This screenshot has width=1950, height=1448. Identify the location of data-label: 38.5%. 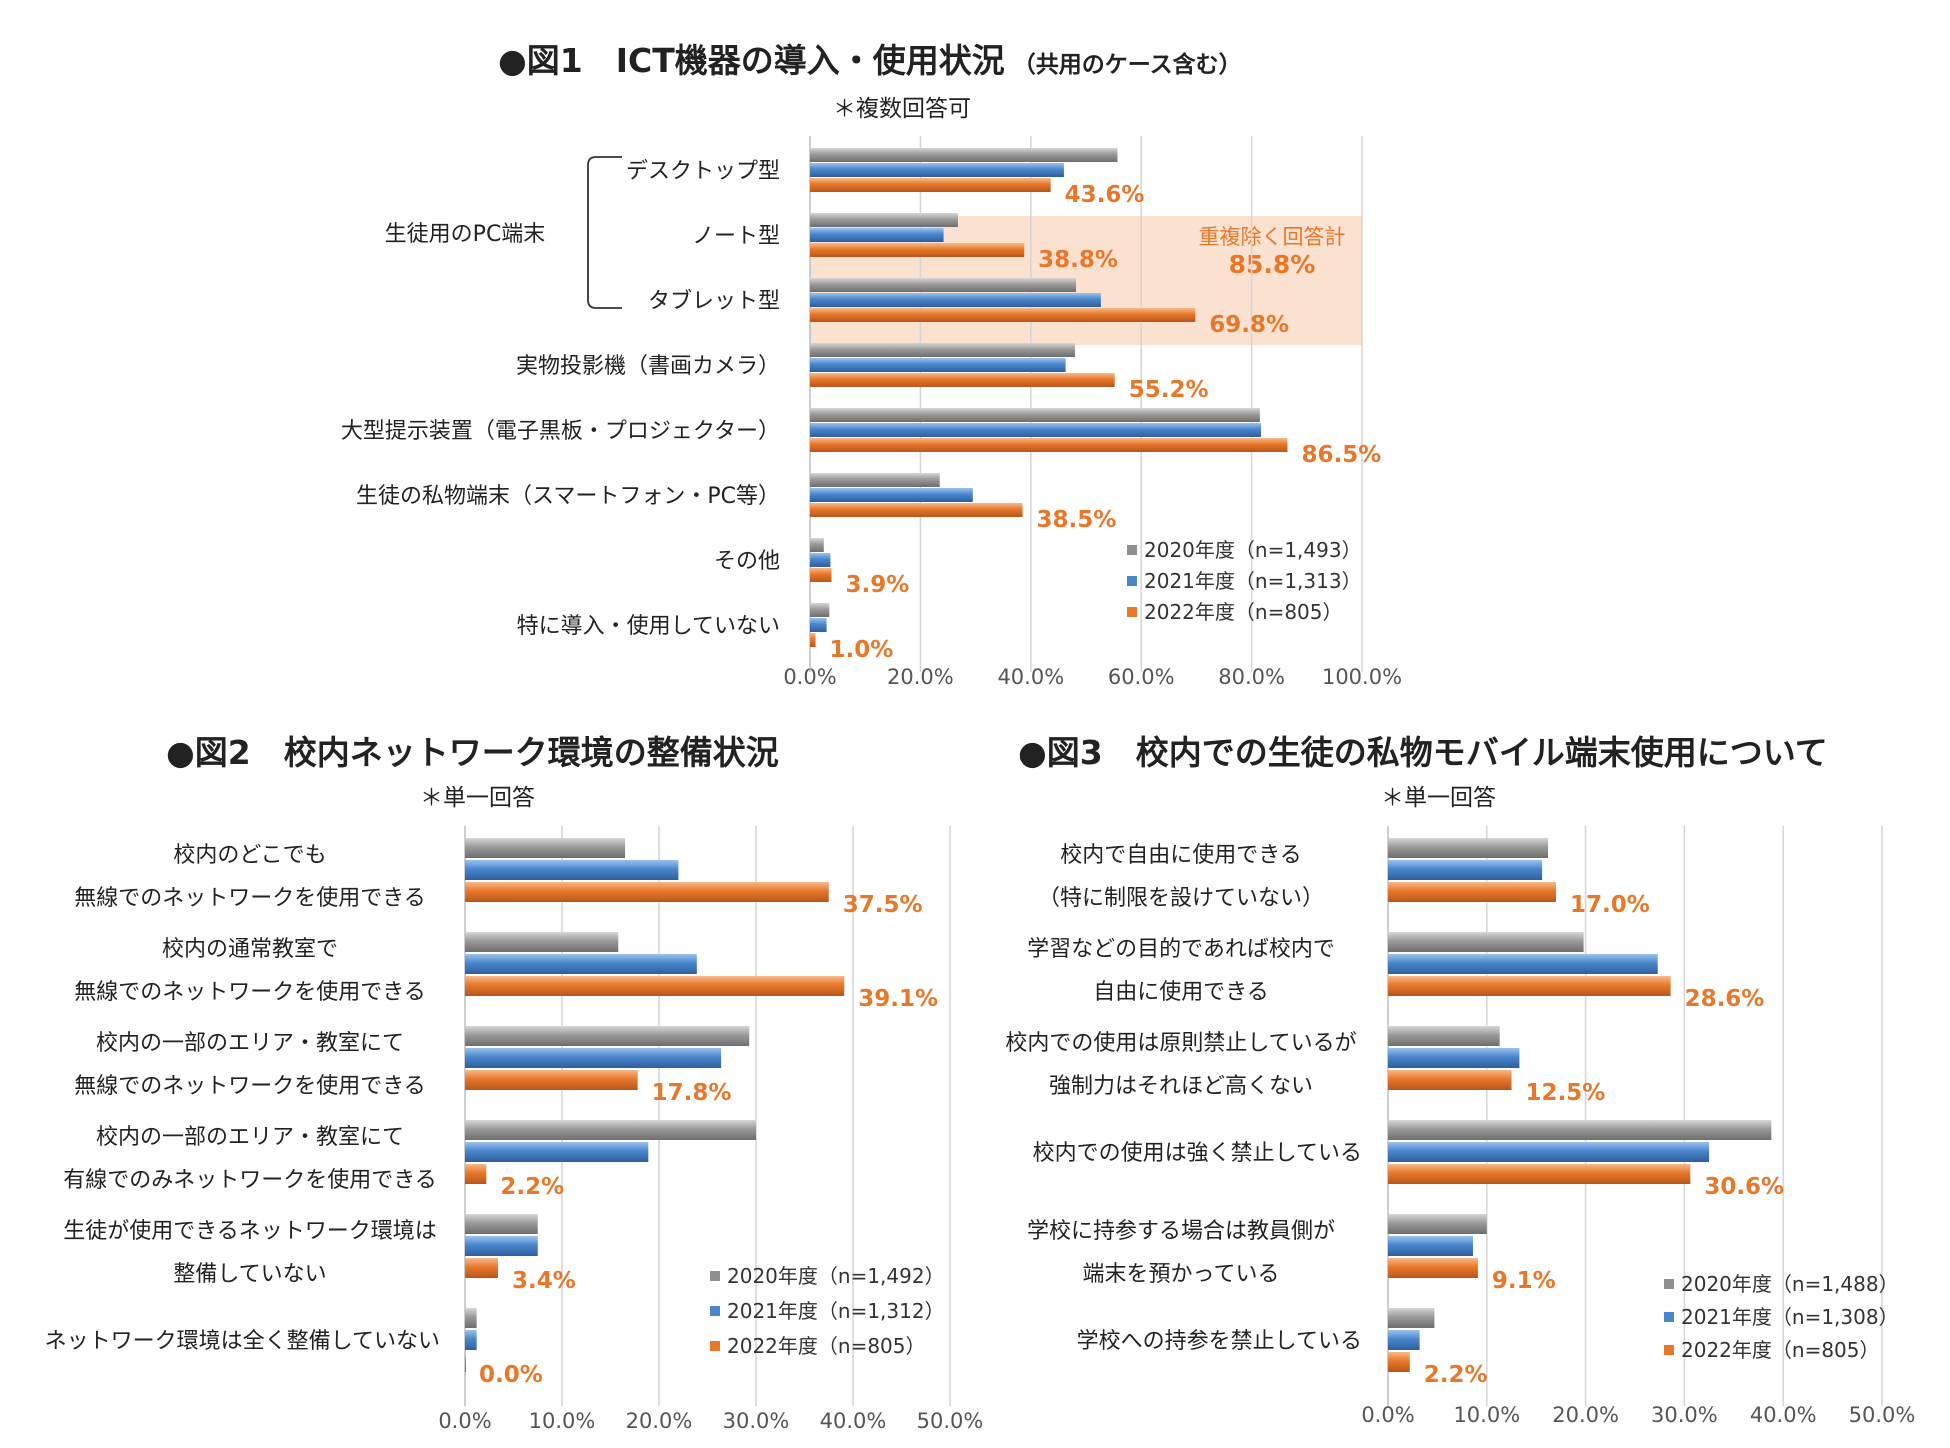
(1077, 520).